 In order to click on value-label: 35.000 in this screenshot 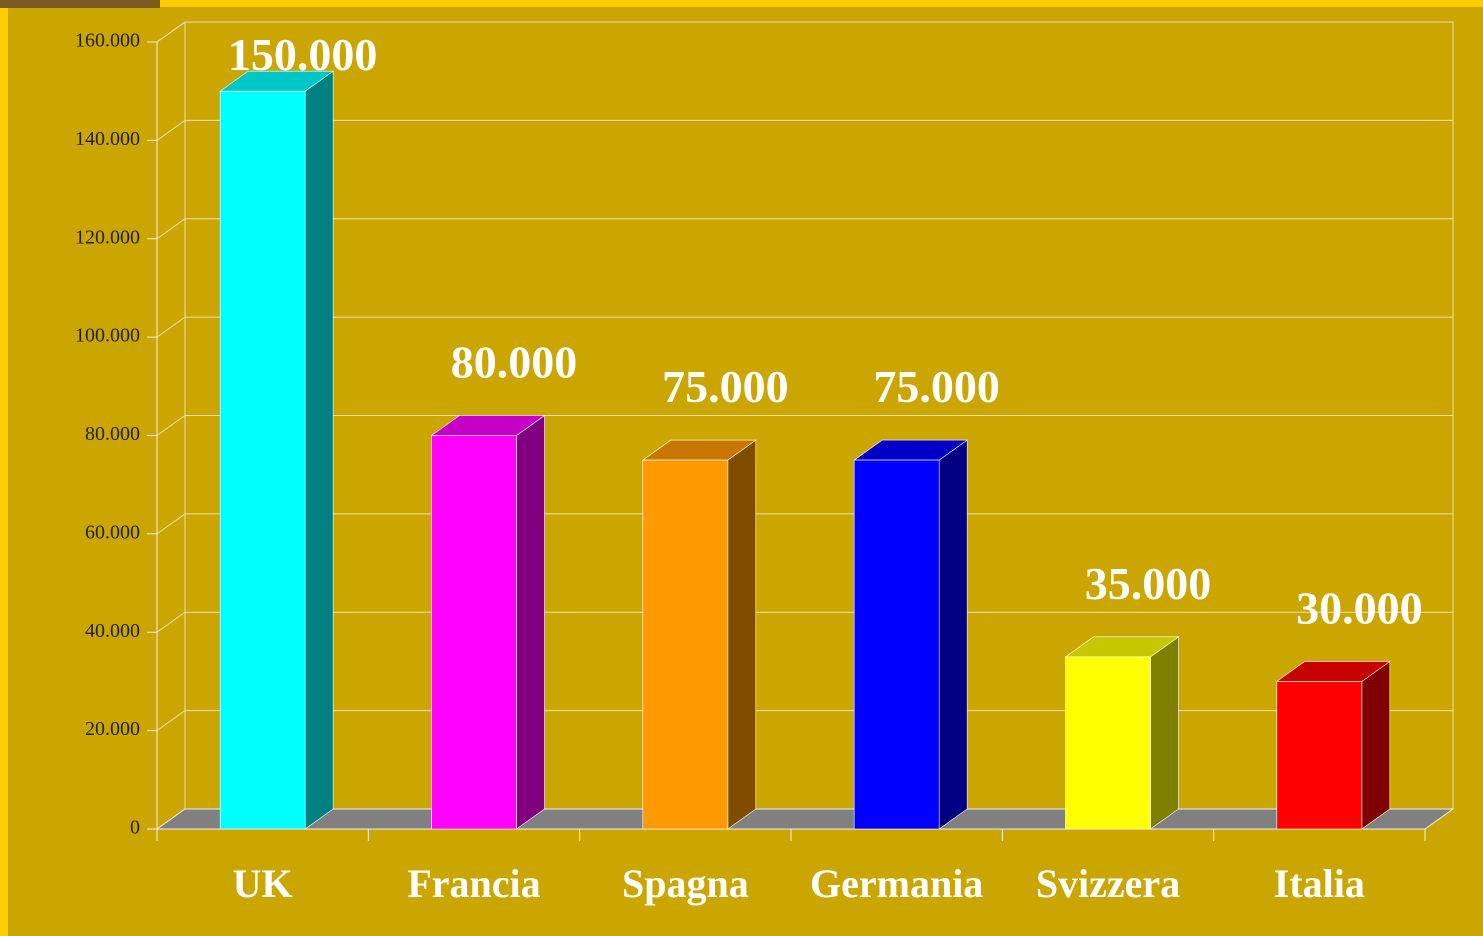, I will do `click(1148, 583)`.